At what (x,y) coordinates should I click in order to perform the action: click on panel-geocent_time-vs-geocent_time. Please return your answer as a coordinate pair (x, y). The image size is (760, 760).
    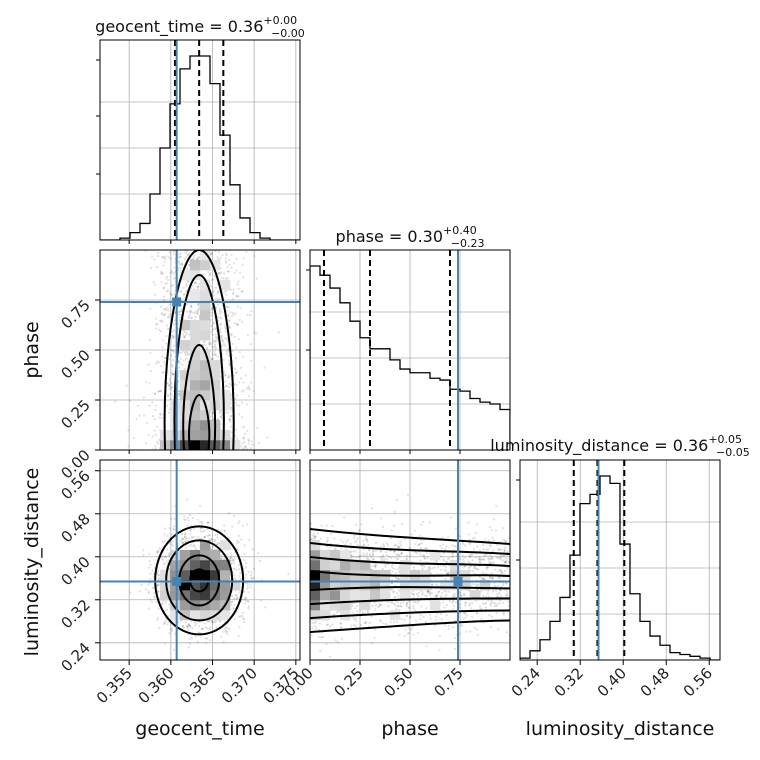
    Looking at the image, I should click on (200, 140).